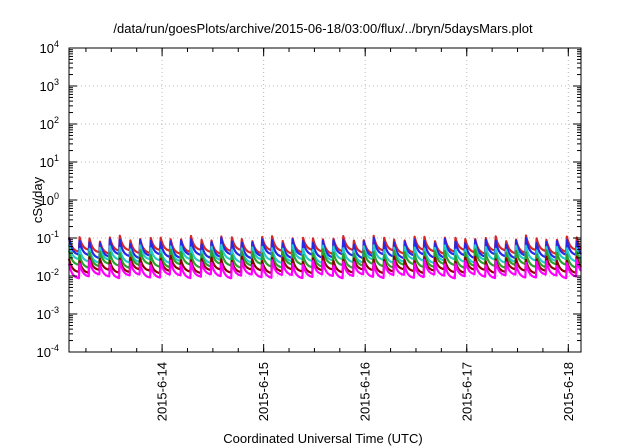 The width and height of the screenshot is (640, 448). I want to click on y-tick-label: 10³, so click(49, 85).